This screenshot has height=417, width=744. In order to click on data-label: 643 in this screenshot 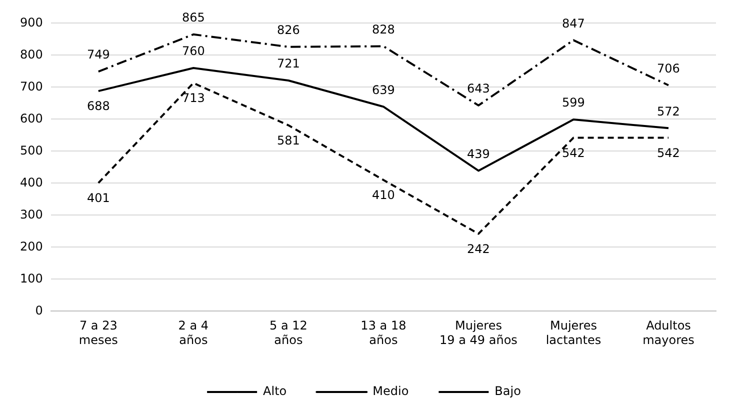, I will do `click(478, 89)`.